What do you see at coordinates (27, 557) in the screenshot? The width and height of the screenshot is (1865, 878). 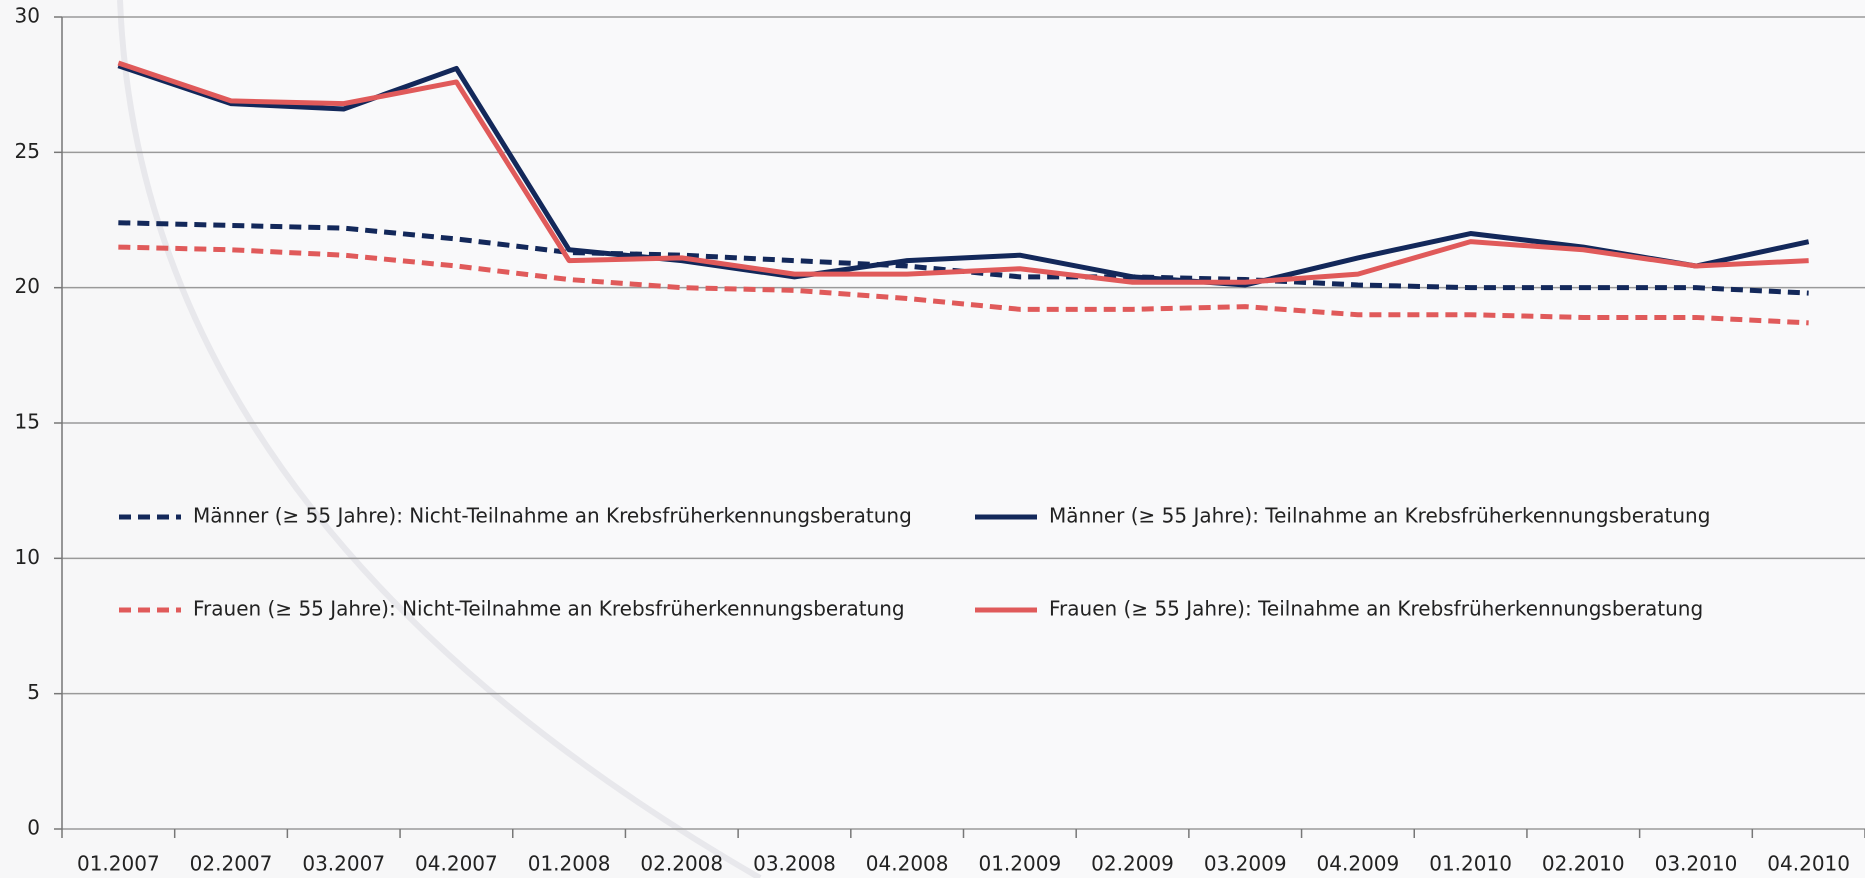 I see `y-tick-label: 10` at bounding box center [27, 557].